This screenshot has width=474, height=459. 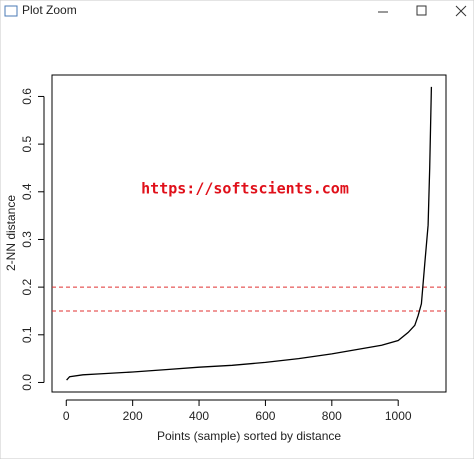 I want to click on app-icon, so click(x=11, y=11).